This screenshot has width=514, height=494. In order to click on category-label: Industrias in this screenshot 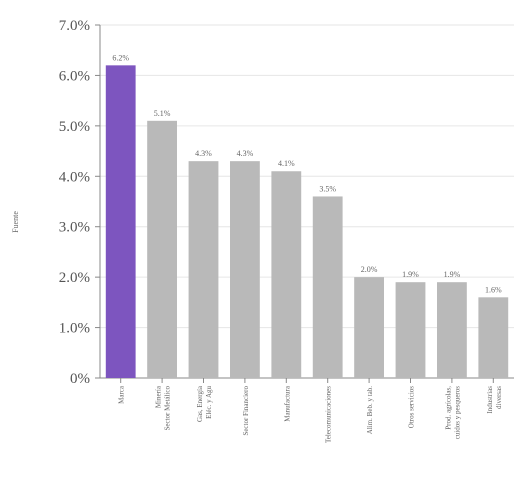, I will do `click(490, 400)`.